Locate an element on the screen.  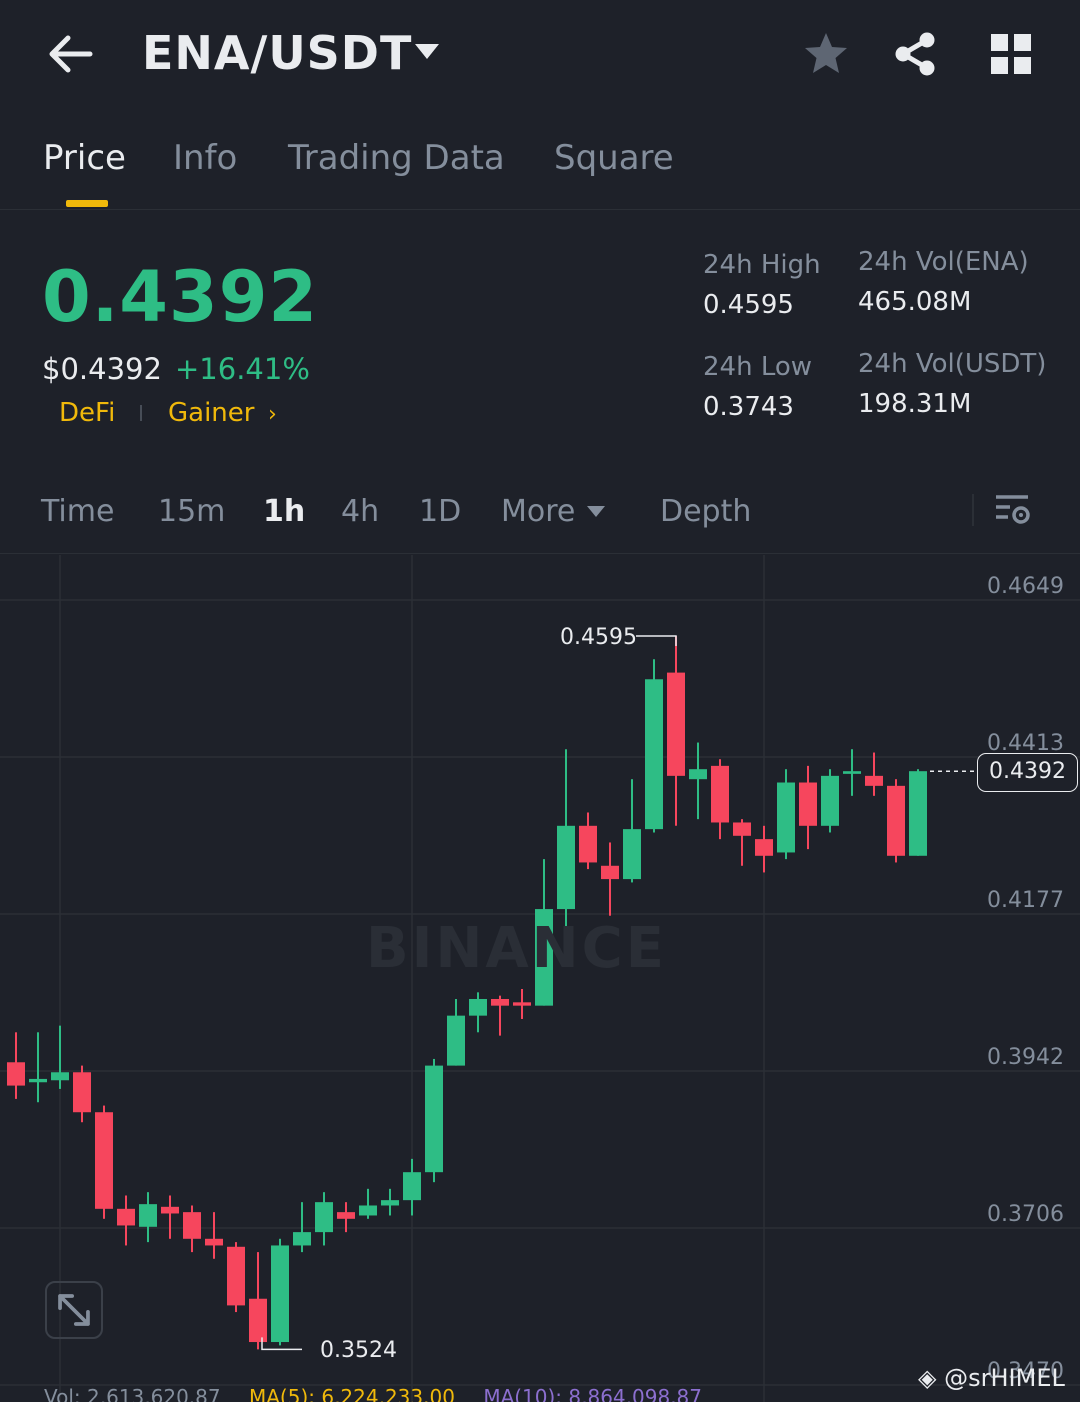
interval-1h: 1h is located at coordinates (284, 511).